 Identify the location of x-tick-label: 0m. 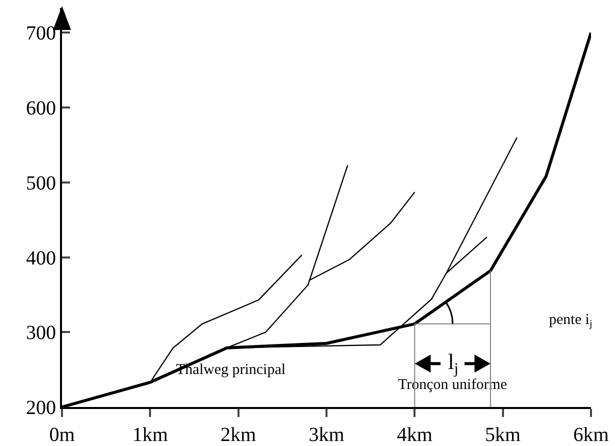
(62, 435).